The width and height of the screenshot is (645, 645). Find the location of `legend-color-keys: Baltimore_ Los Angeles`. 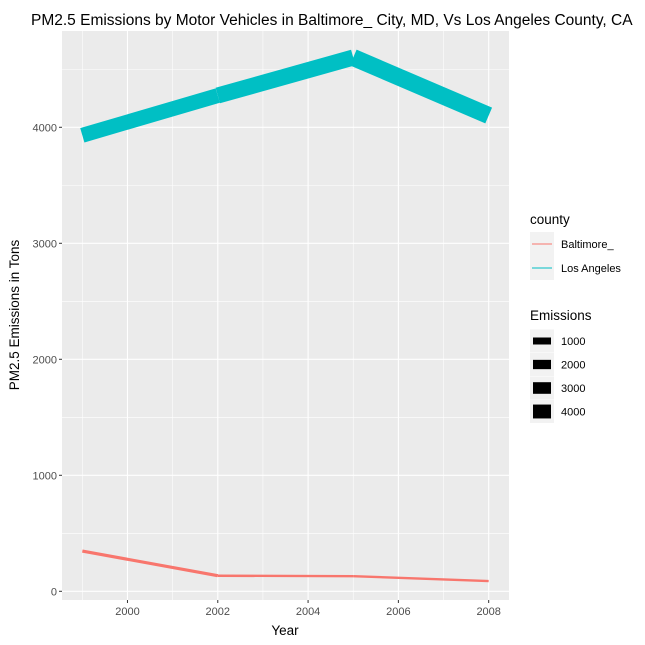

legend-color-keys: Baltimore_ Los Angeles is located at coordinates (575, 256).